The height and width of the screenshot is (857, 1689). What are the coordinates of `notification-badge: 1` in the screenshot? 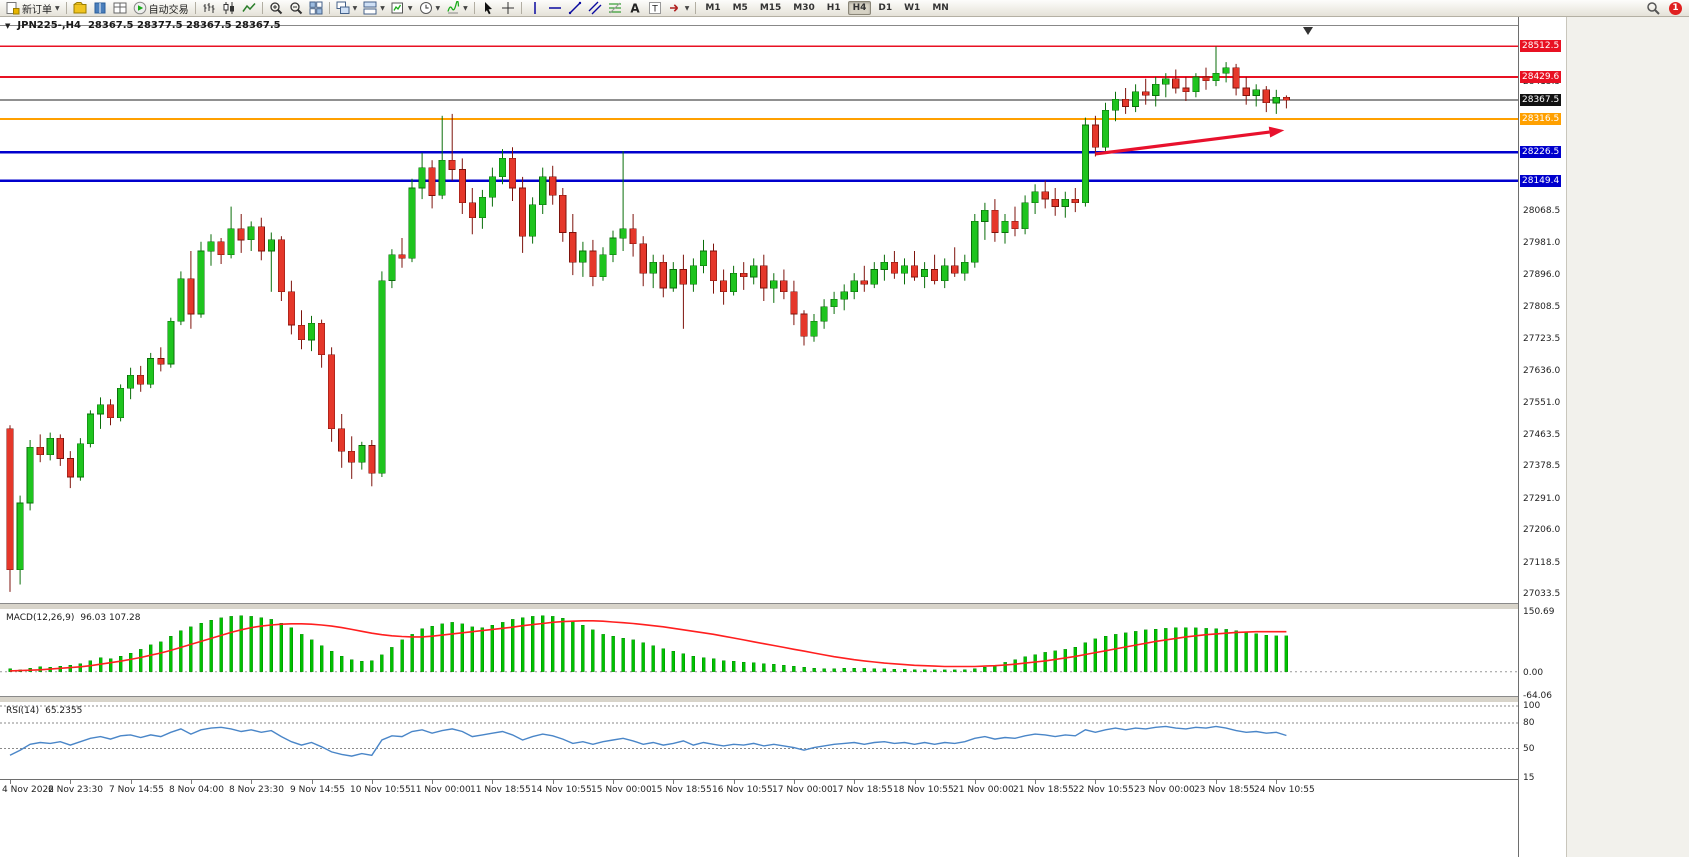 It's located at (1675, 8).